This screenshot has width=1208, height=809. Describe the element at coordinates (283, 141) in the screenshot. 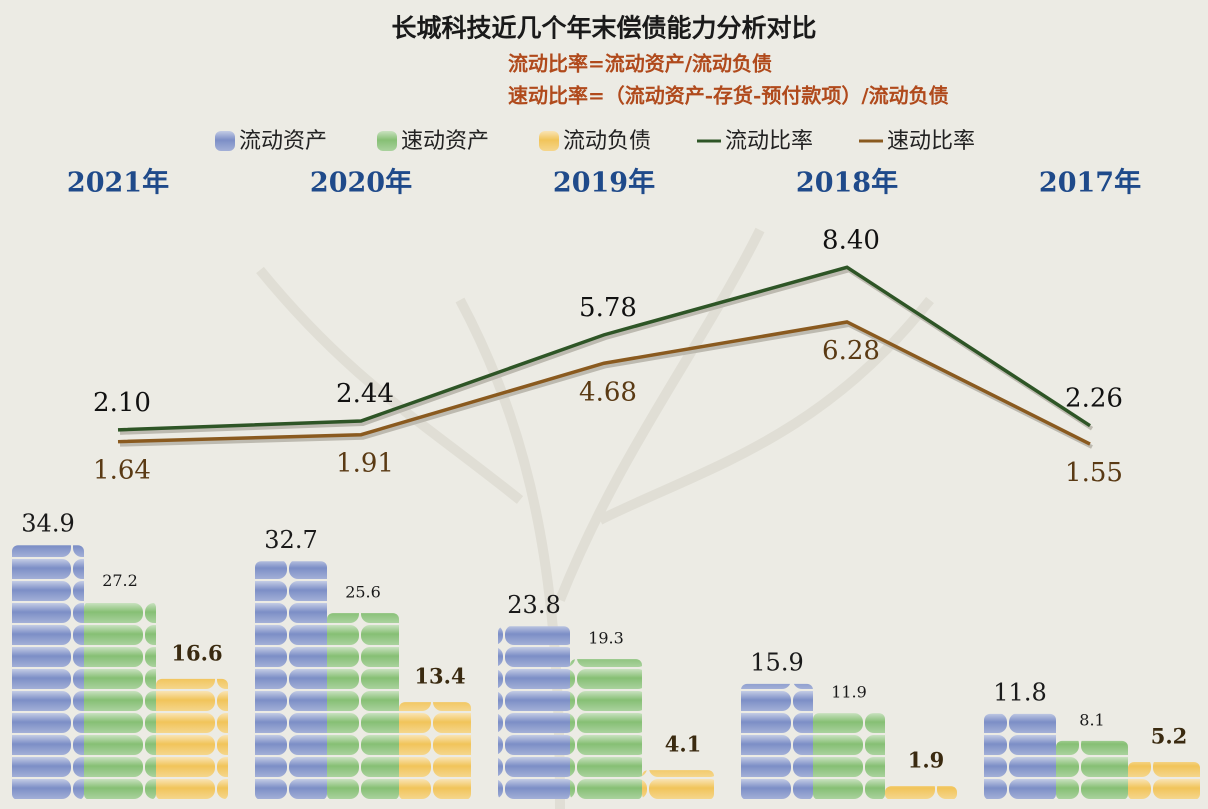

I see `legend-label: 流动资产` at that location.